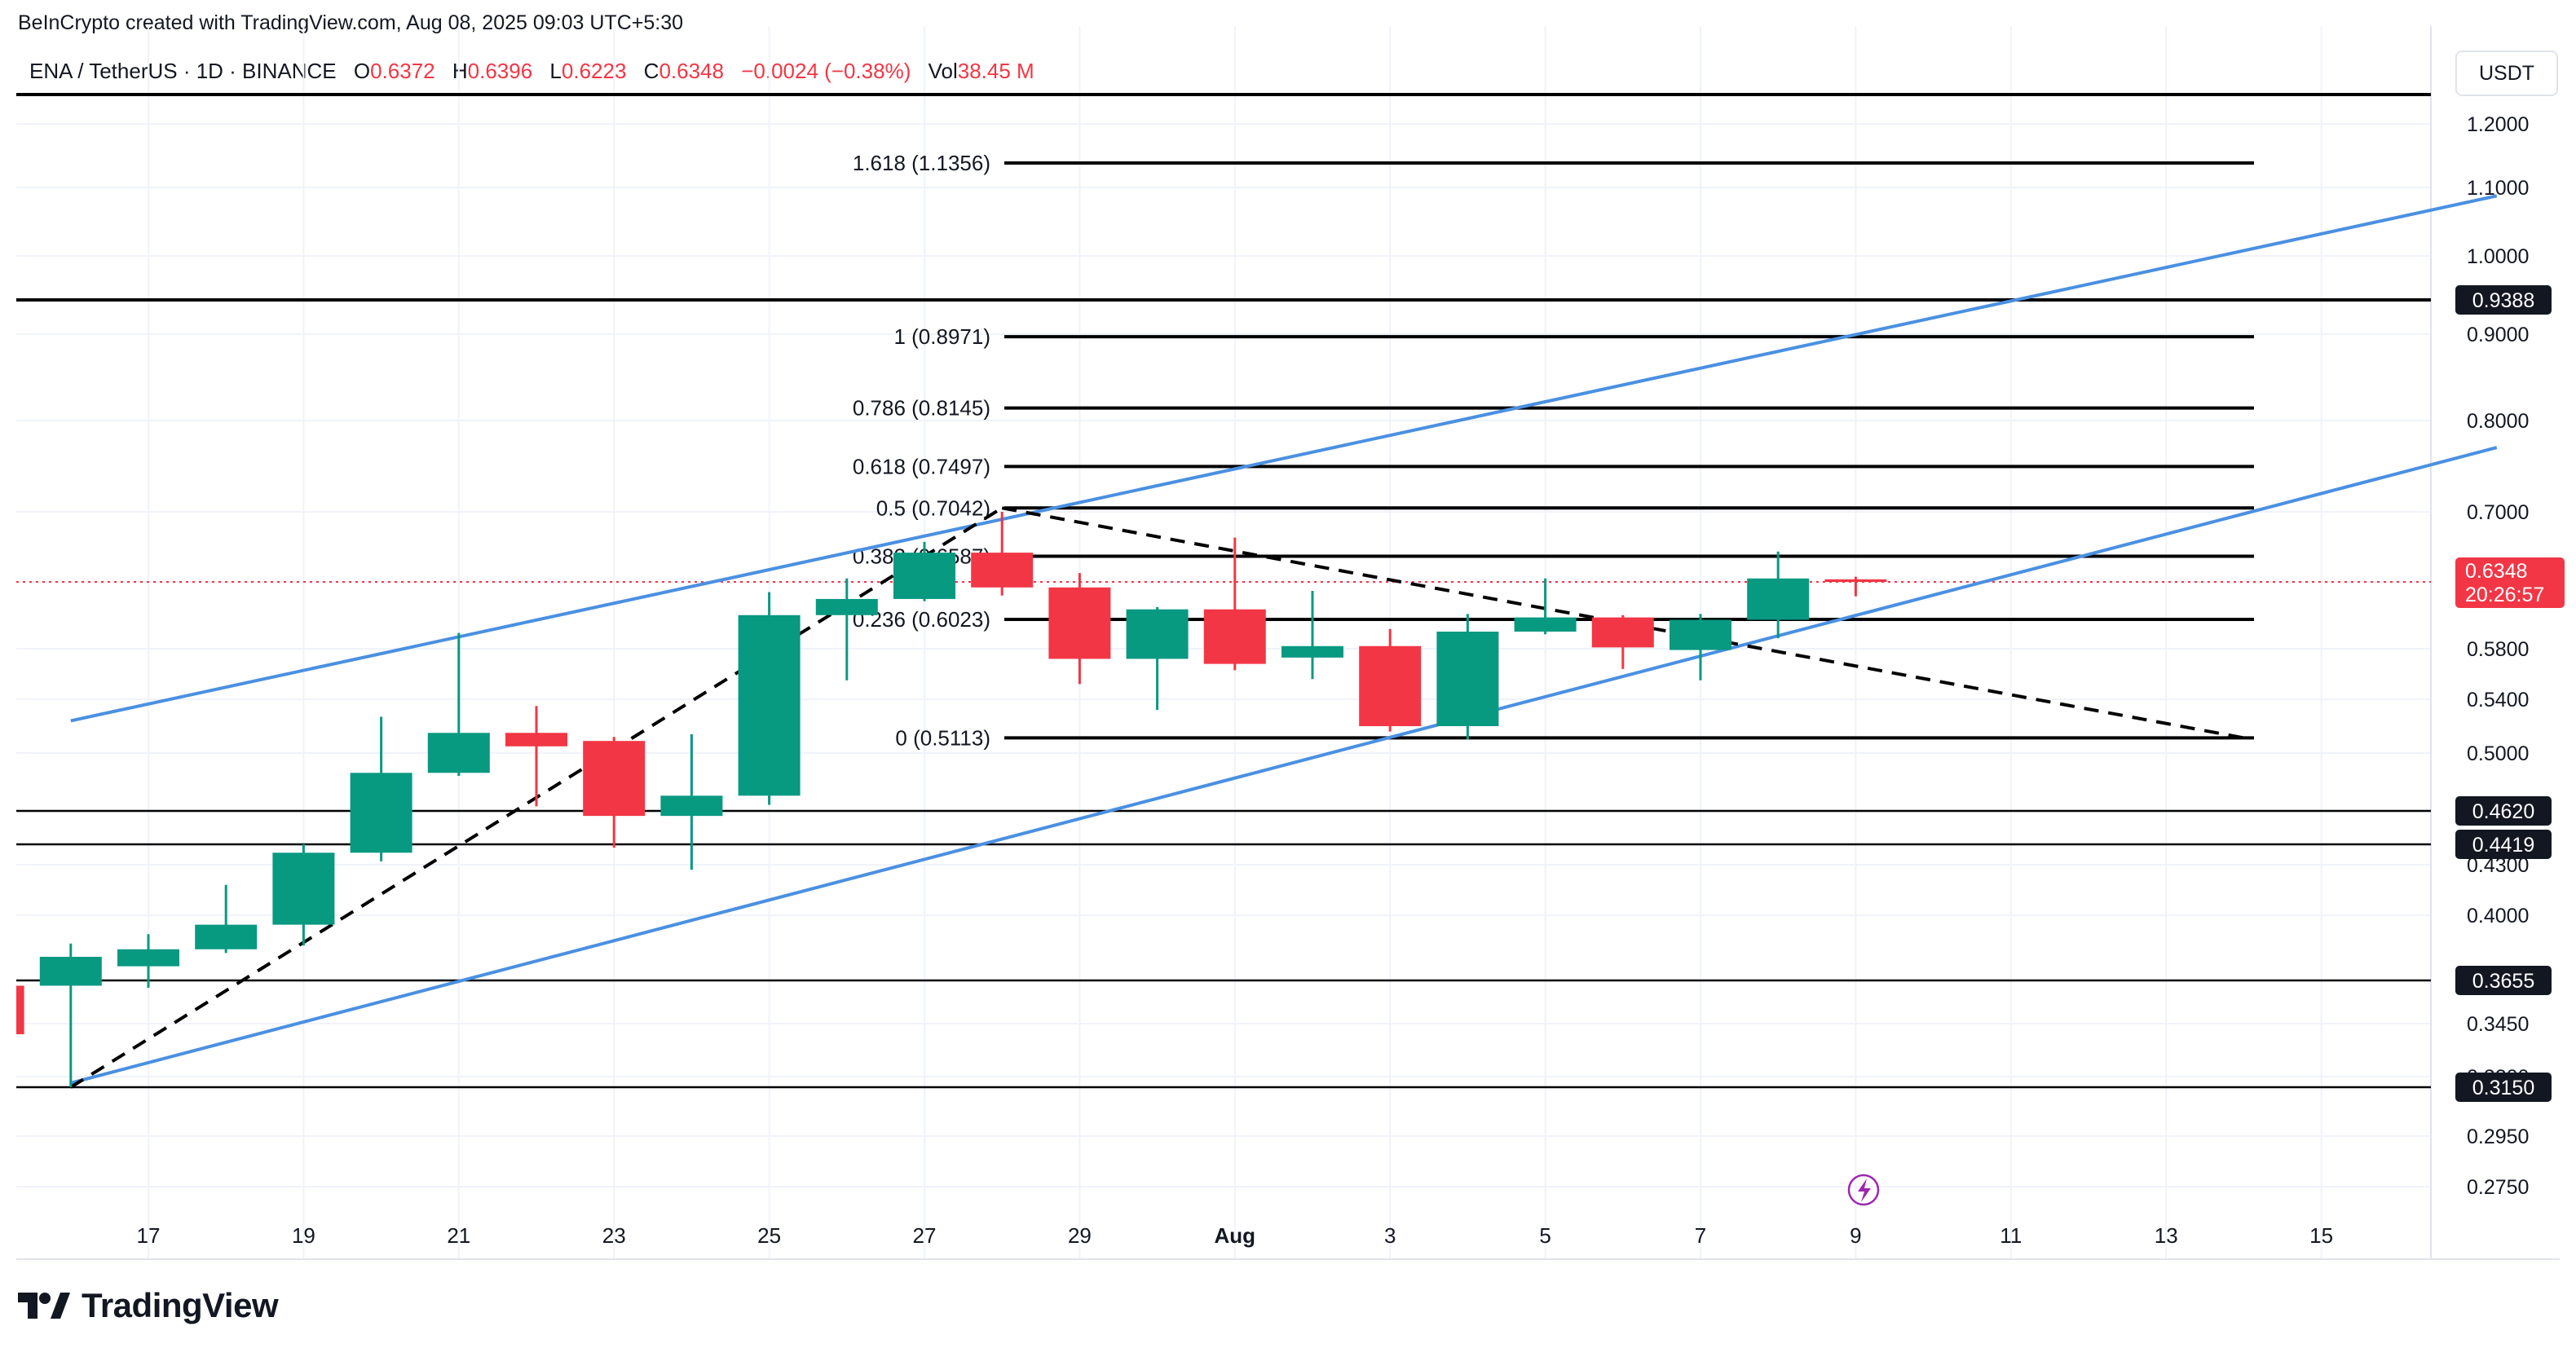 This screenshot has height=1348, width=2576. I want to click on time-tick-label: Aug, so click(1235, 1235).